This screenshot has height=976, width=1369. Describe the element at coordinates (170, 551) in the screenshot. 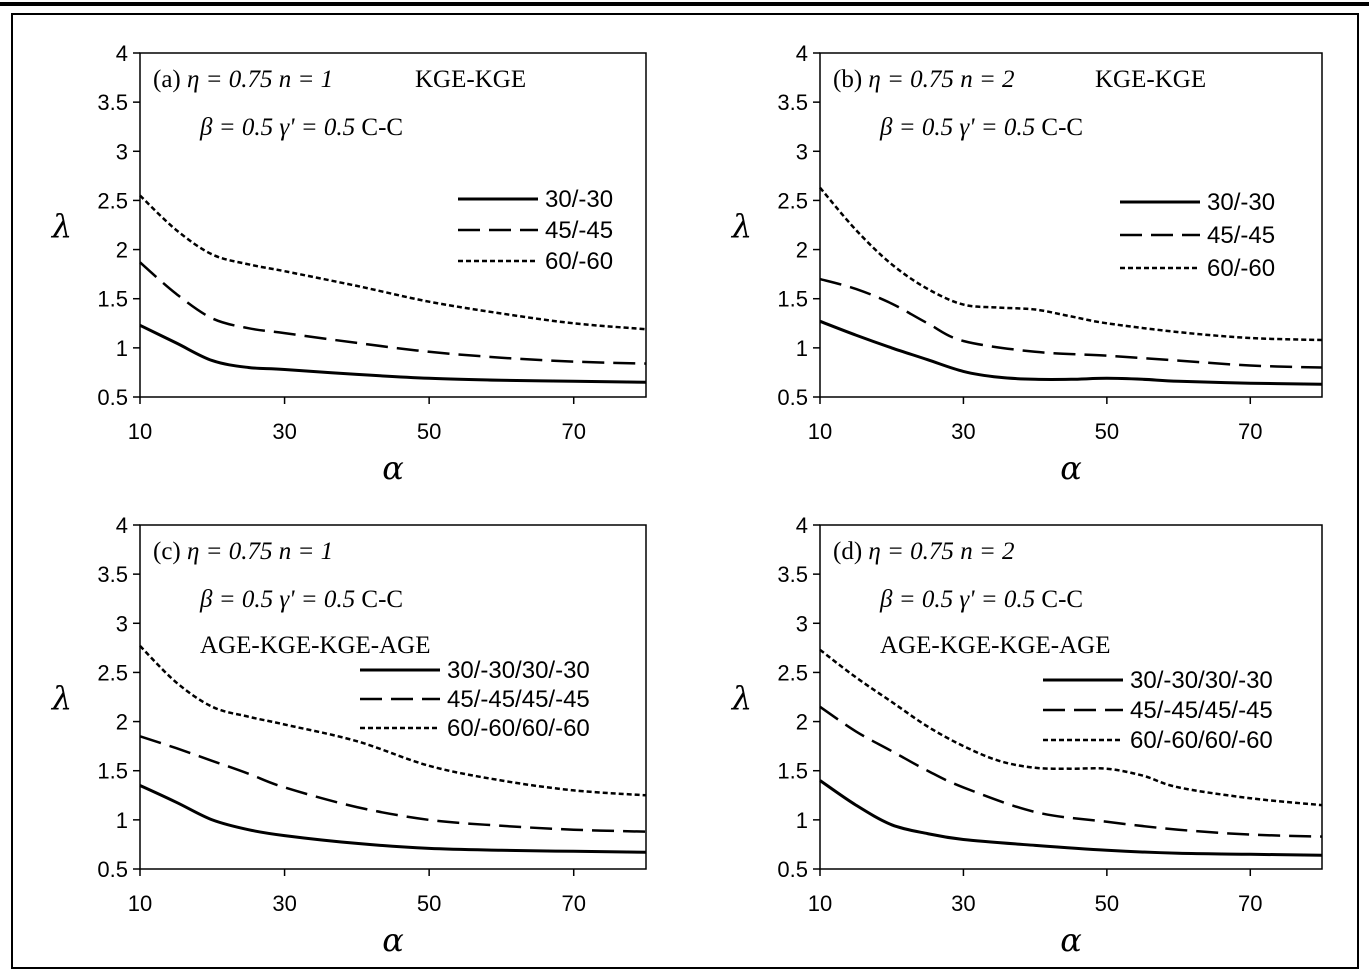

I see `annotation-part: (c)` at that location.